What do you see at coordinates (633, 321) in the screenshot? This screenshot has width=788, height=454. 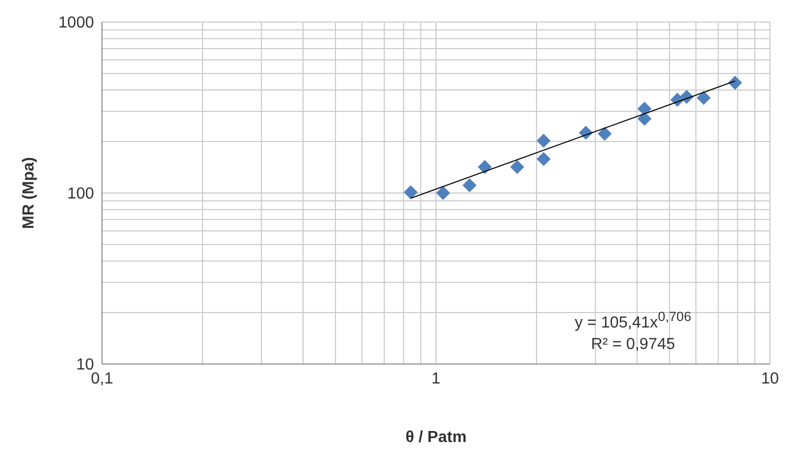 I see `annotation: y = 105,41x$^{0,706}$` at bounding box center [633, 321].